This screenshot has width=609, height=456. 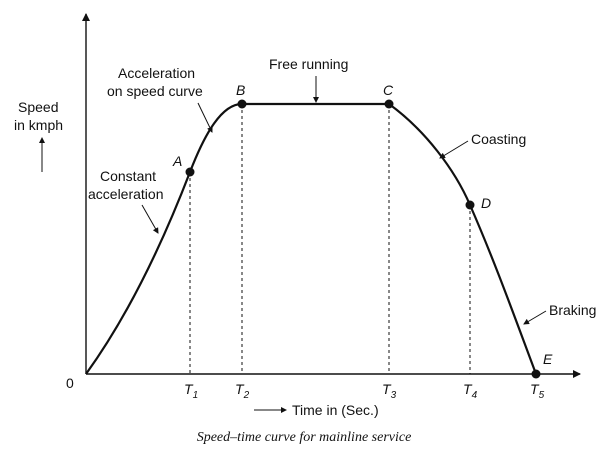 What do you see at coordinates (389, 104) in the screenshot?
I see `point-c-marker` at bounding box center [389, 104].